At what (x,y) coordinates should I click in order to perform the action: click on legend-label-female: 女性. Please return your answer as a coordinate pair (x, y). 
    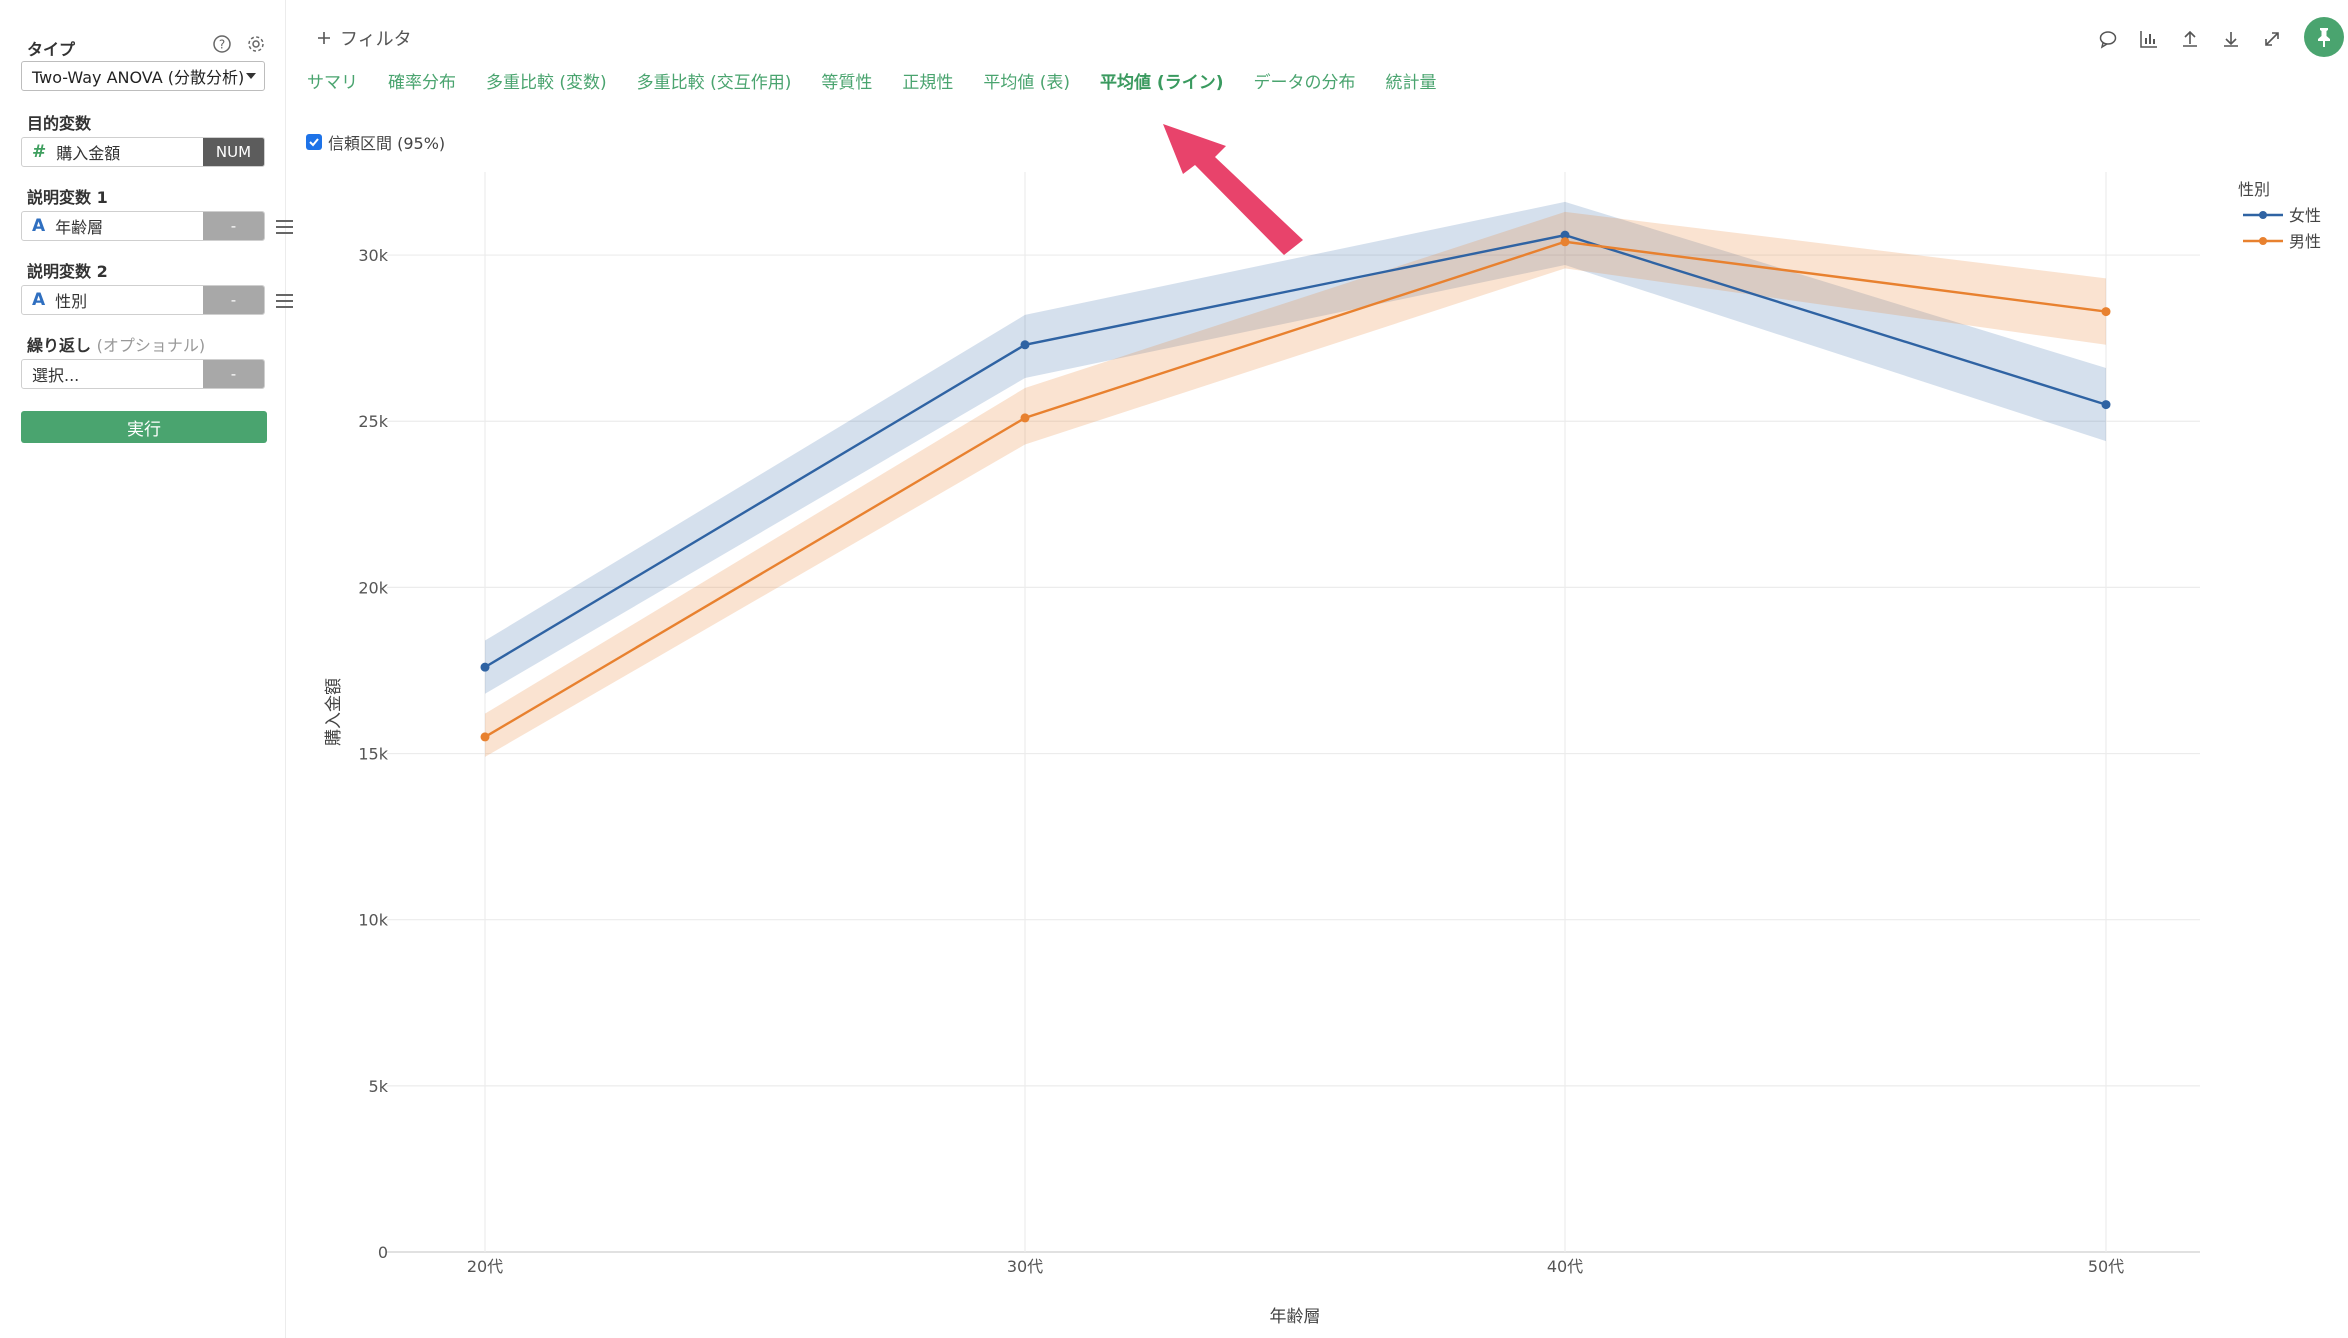
    Looking at the image, I should click on (2305, 215).